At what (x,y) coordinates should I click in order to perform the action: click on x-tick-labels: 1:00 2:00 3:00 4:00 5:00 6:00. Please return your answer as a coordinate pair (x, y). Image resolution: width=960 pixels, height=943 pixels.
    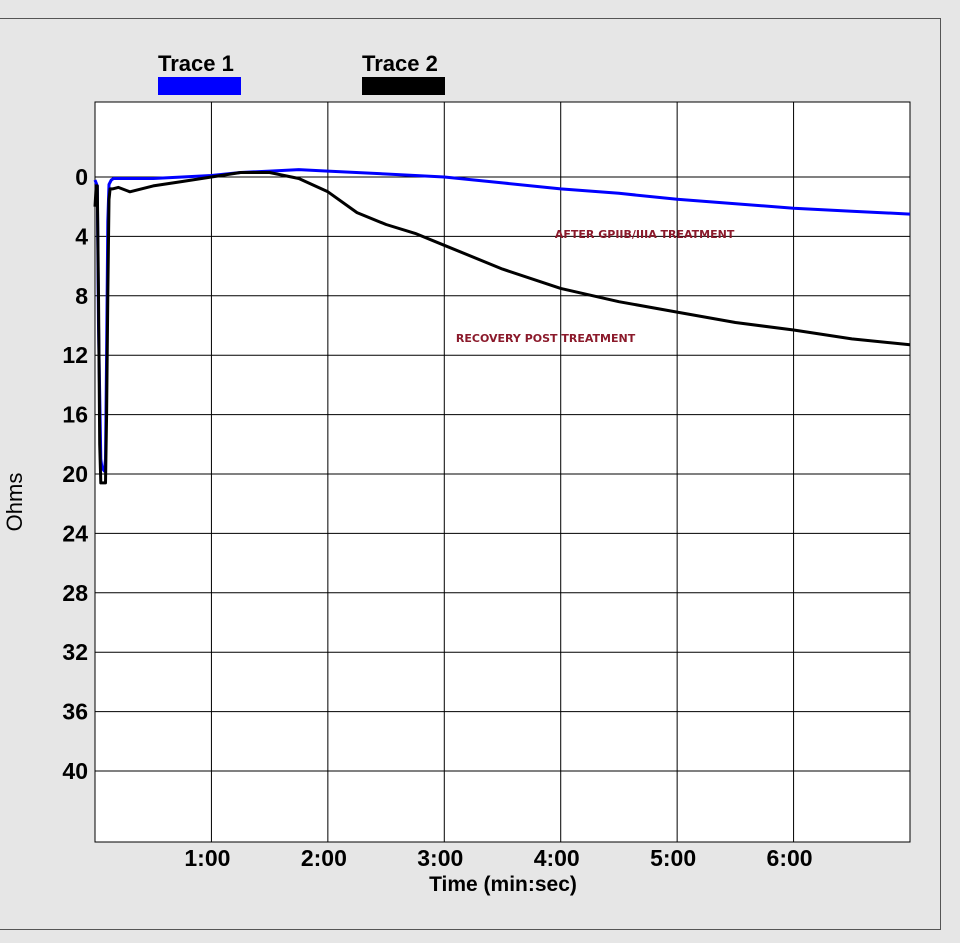
    Looking at the image, I should click on (498, 858).